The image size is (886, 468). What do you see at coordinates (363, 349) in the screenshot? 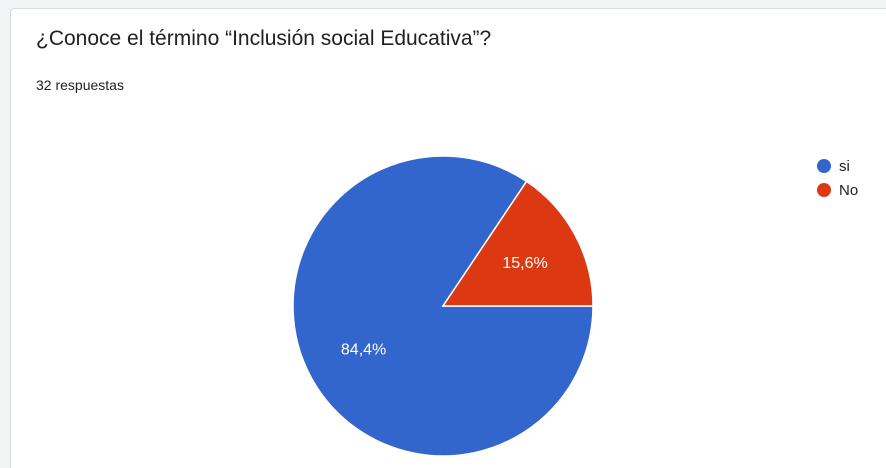
I see `pie-label-si: 84,4%` at bounding box center [363, 349].